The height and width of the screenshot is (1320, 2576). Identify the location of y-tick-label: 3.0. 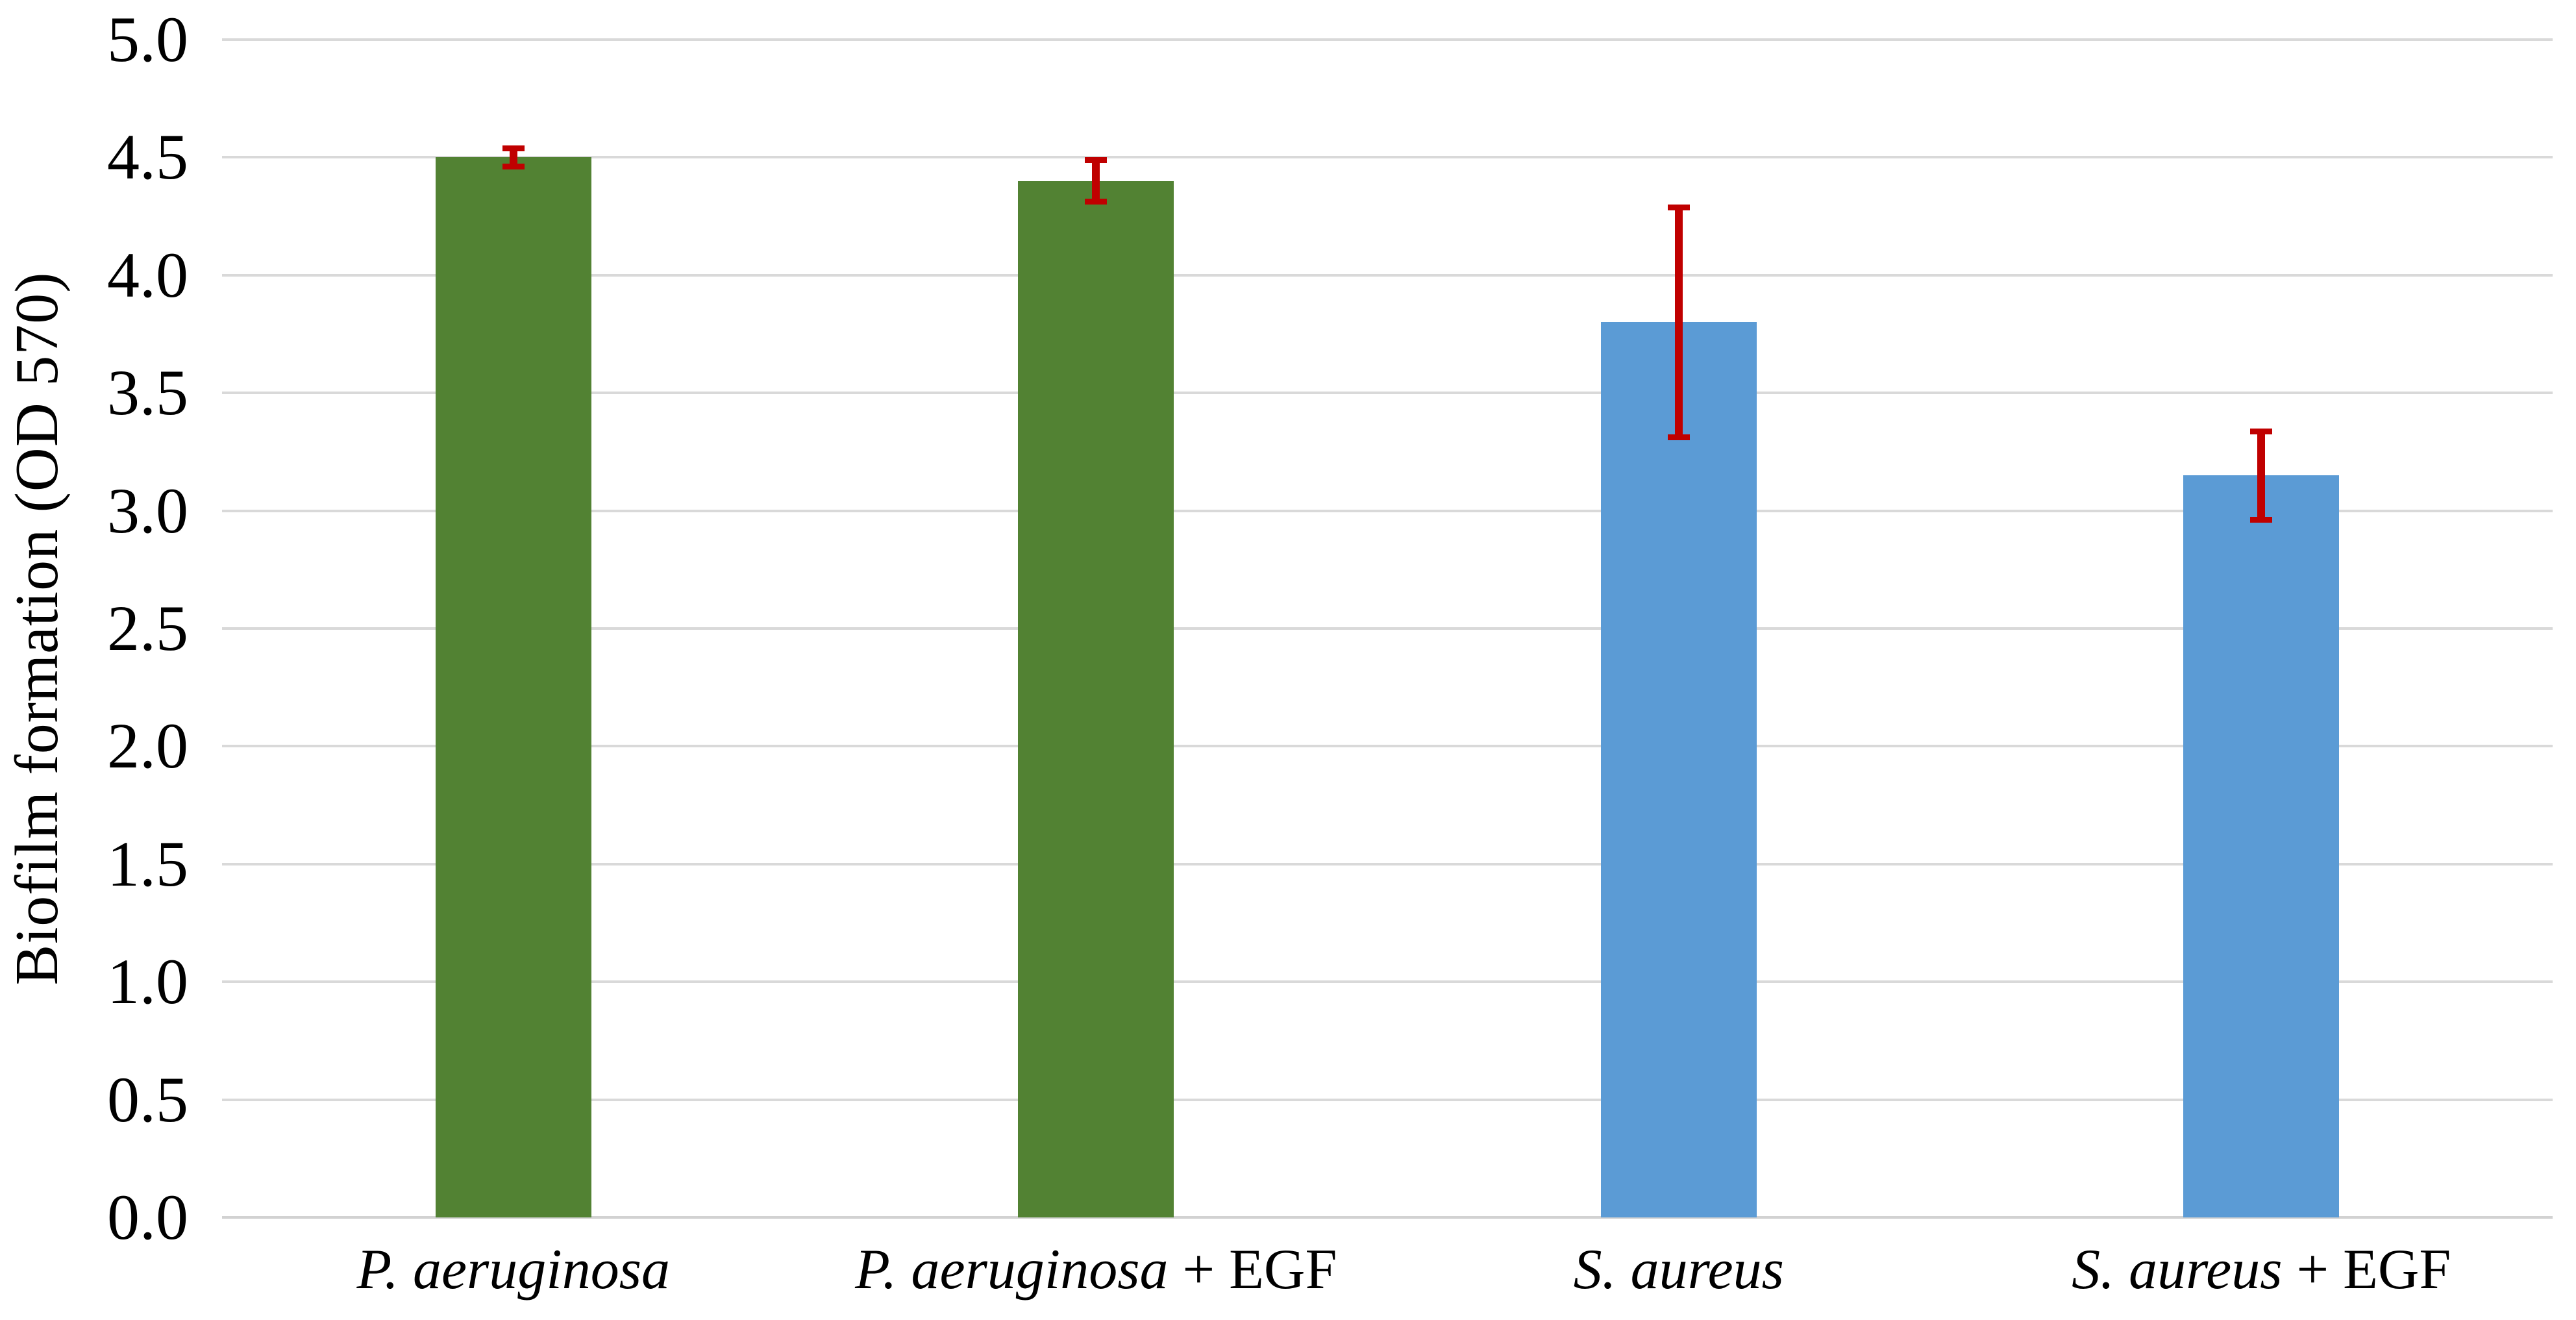
(147, 510).